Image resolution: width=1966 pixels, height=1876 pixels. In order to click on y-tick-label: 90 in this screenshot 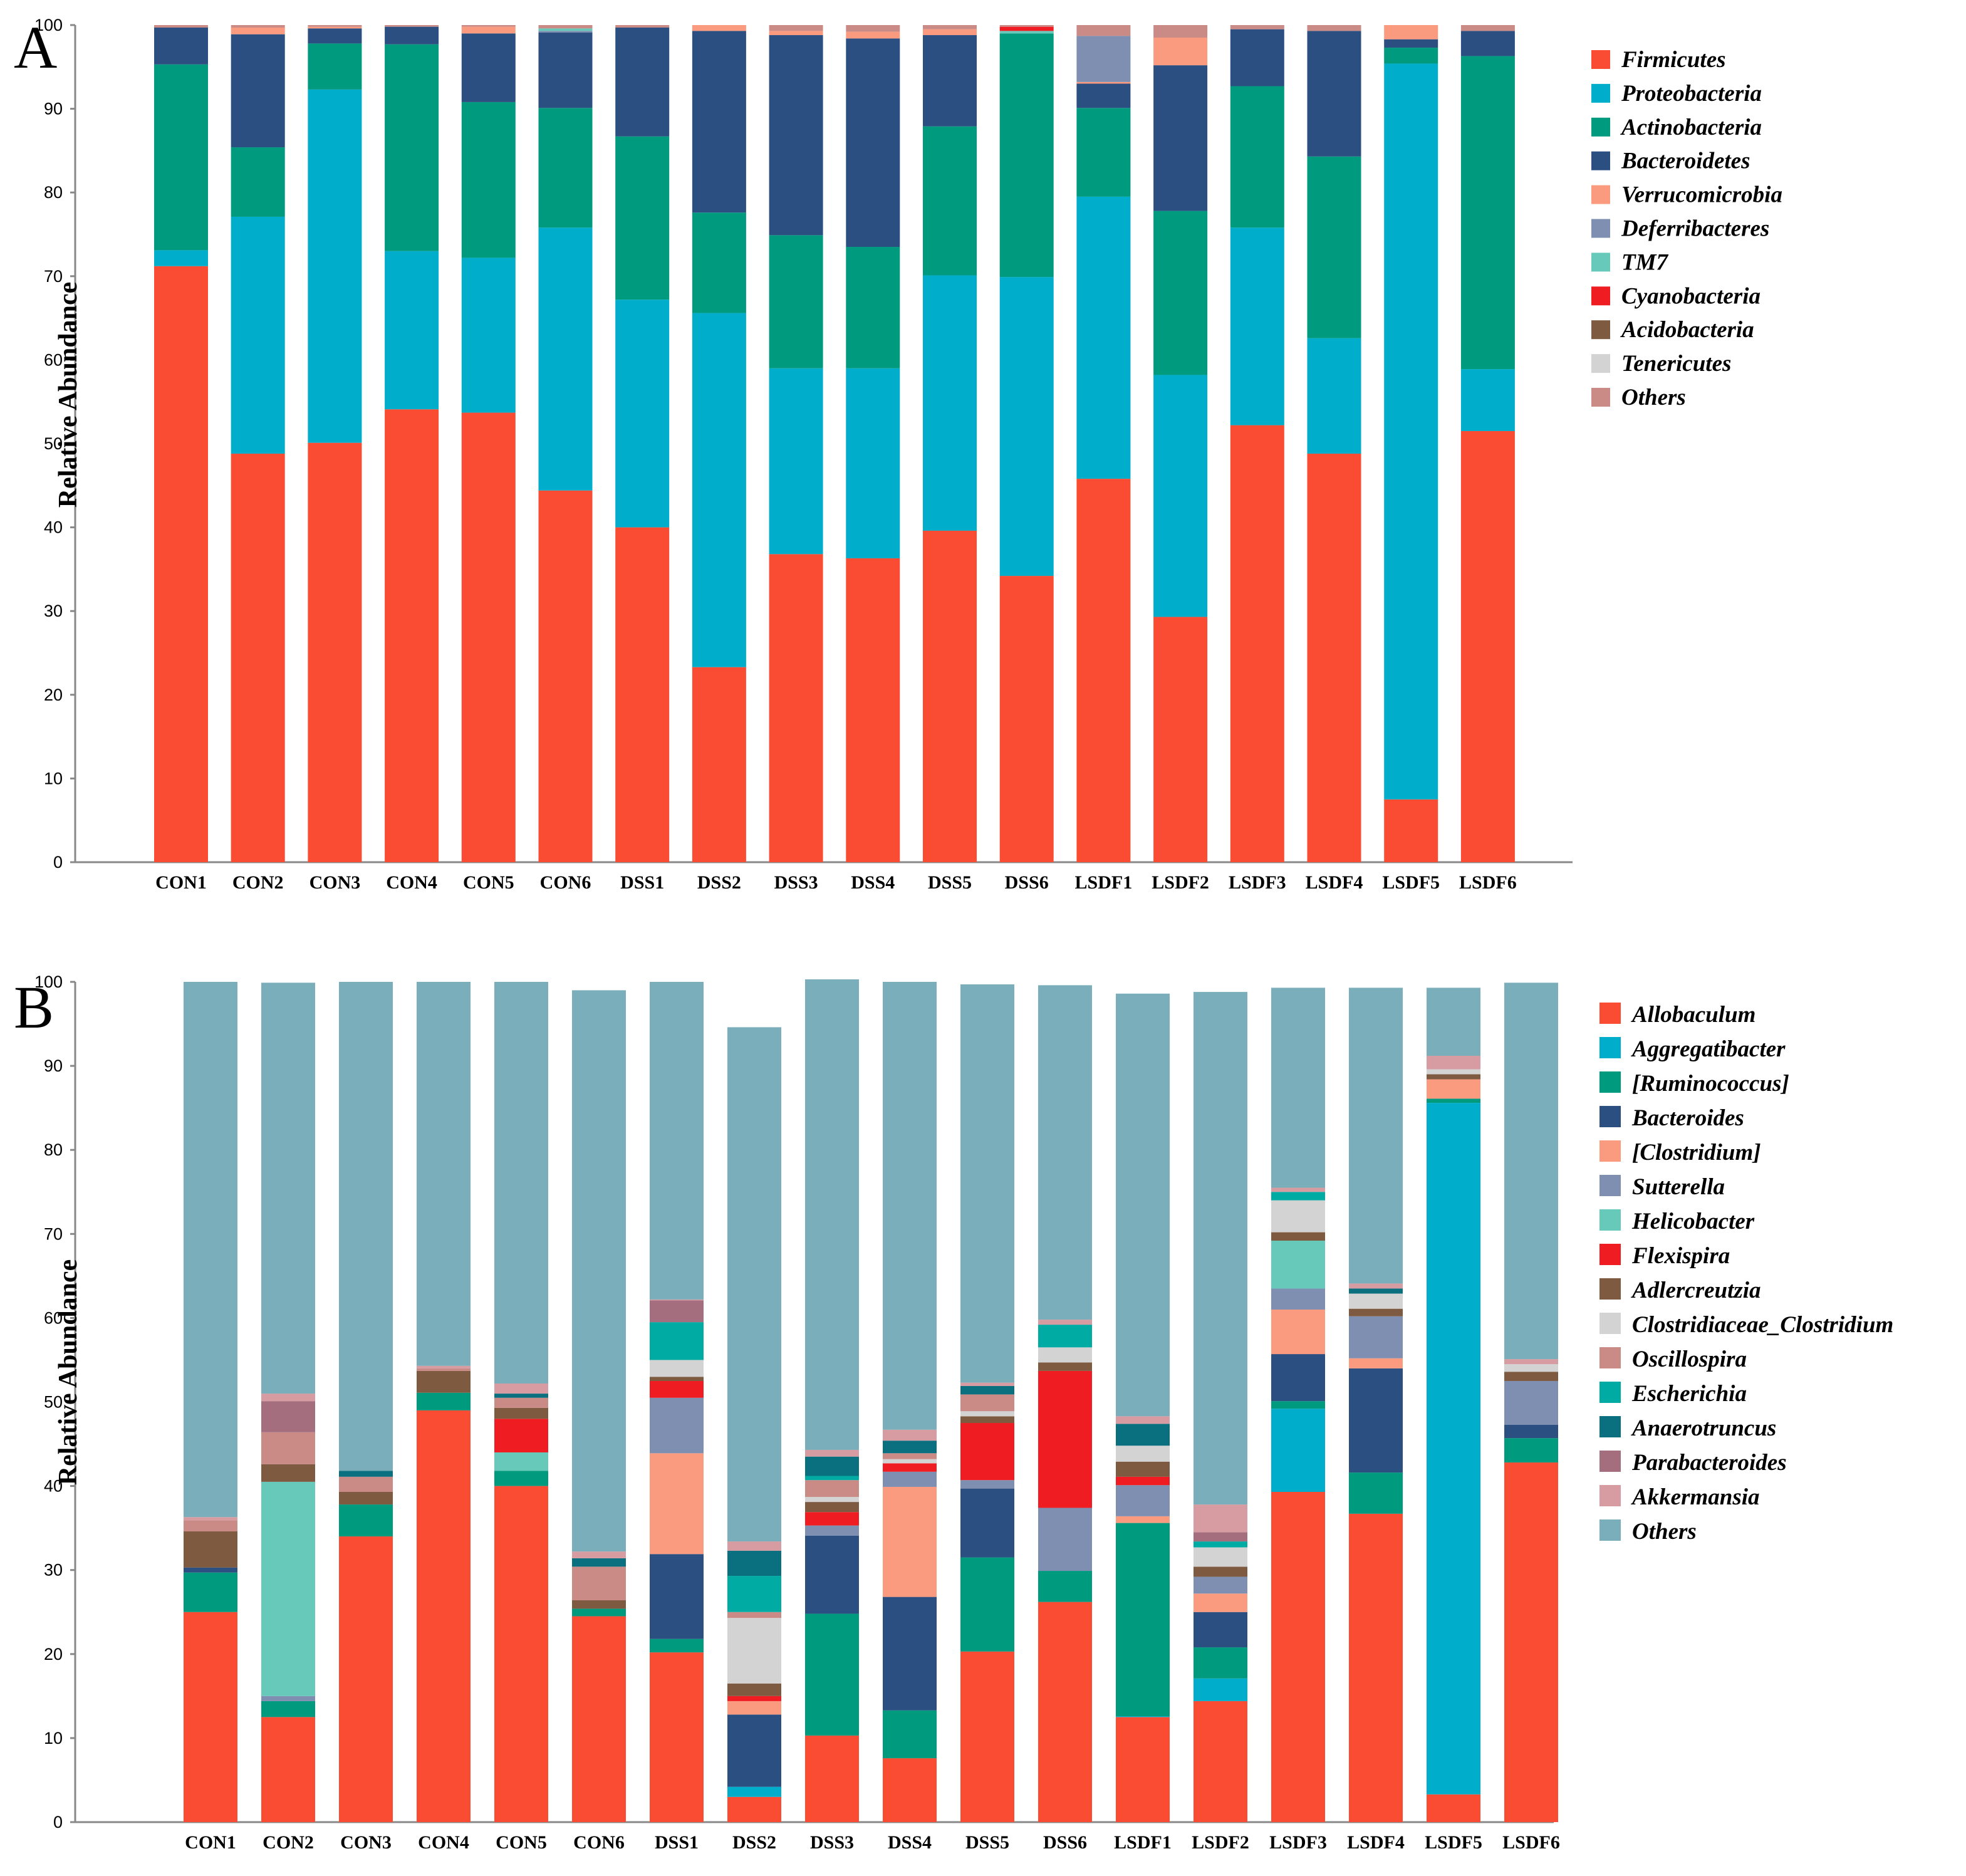, I will do `click(53, 109)`.